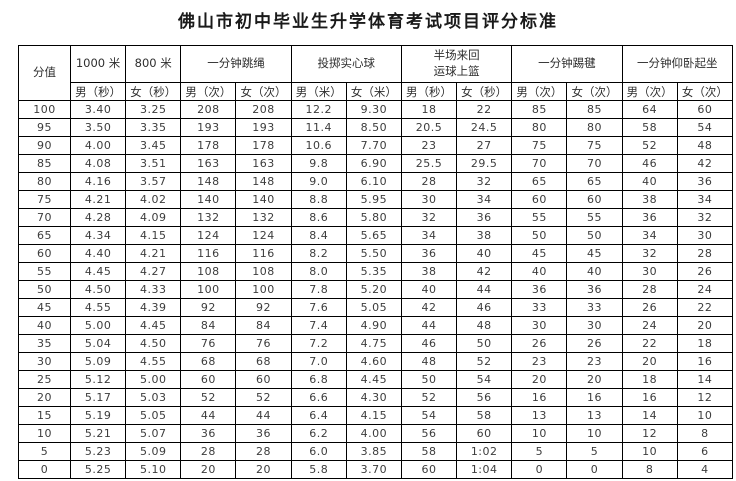 The height and width of the screenshot is (481, 736). I want to click on table-row: 30 5.09 4.55 68 68 7.0 4.60 48 52 23 23 20 16, so click(376, 361).